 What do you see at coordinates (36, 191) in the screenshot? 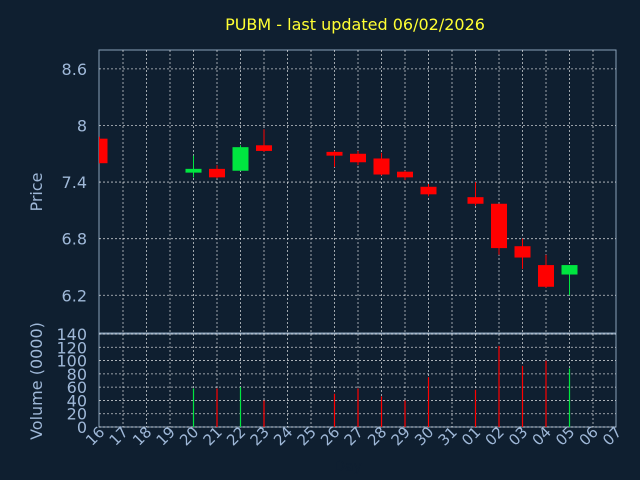
I see `price-axis-label: Price` at bounding box center [36, 191].